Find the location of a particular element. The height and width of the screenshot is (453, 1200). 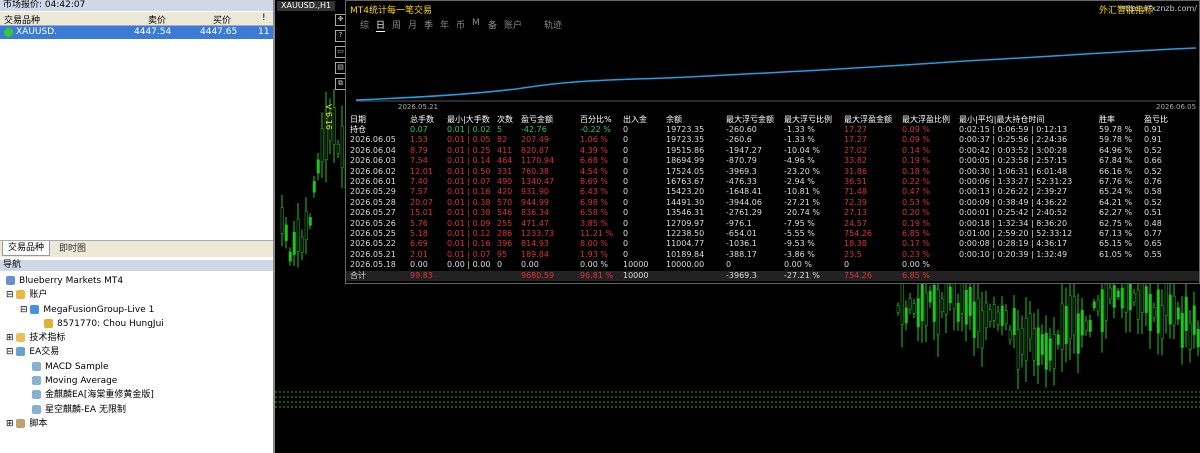

table-cell: 820.87 is located at coordinates (535, 150).